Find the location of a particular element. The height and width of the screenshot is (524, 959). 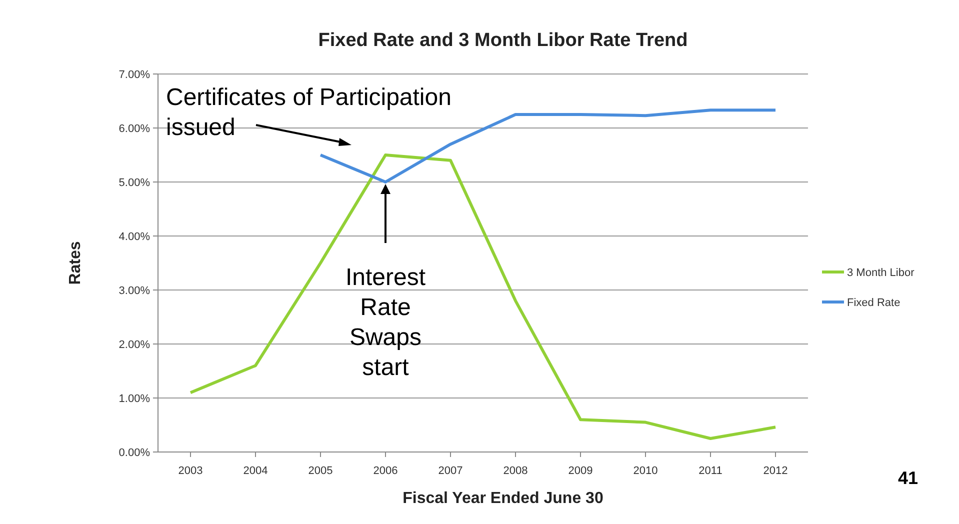

y-tick-label: 7.00% is located at coordinates (134, 75).